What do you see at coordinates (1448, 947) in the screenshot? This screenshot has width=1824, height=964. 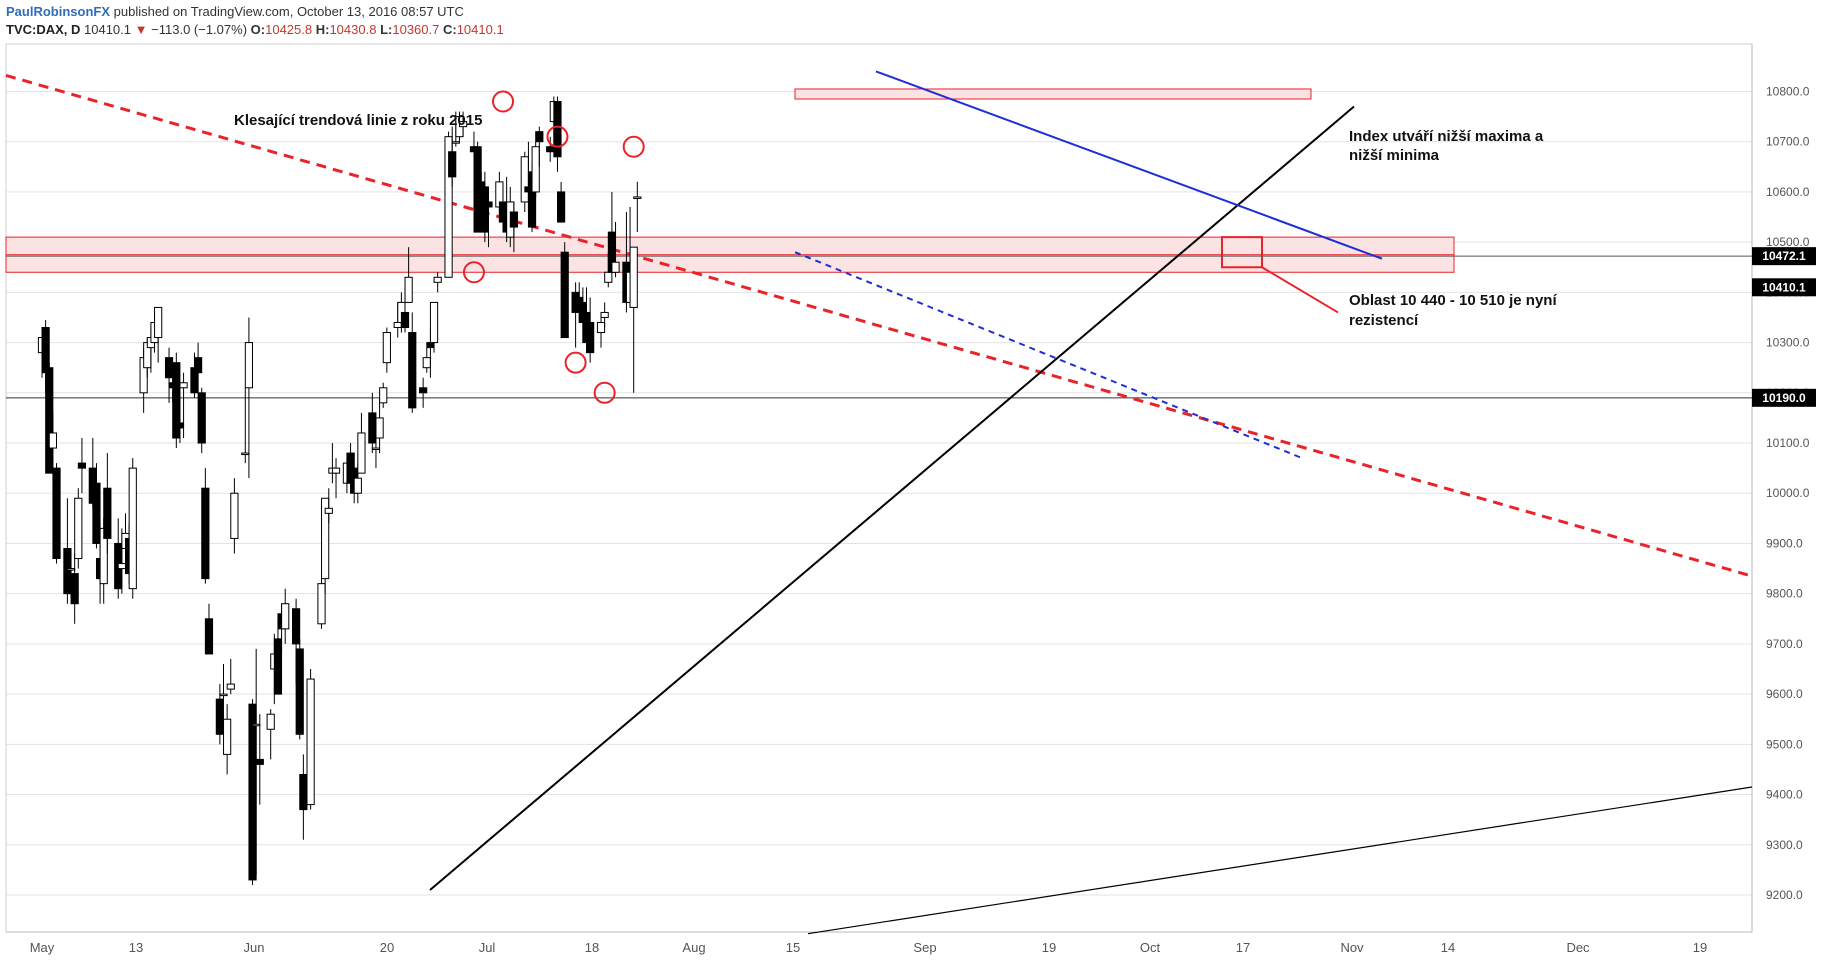 I see `time-tick-label: 14` at bounding box center [1448, 947].